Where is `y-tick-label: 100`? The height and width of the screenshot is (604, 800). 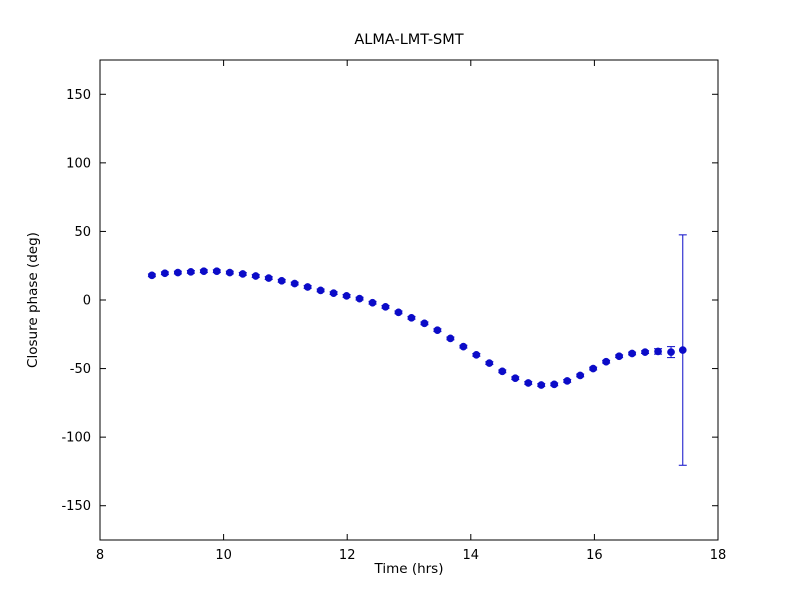 y-tick-label: 100 is located at coordinates (78, 163).